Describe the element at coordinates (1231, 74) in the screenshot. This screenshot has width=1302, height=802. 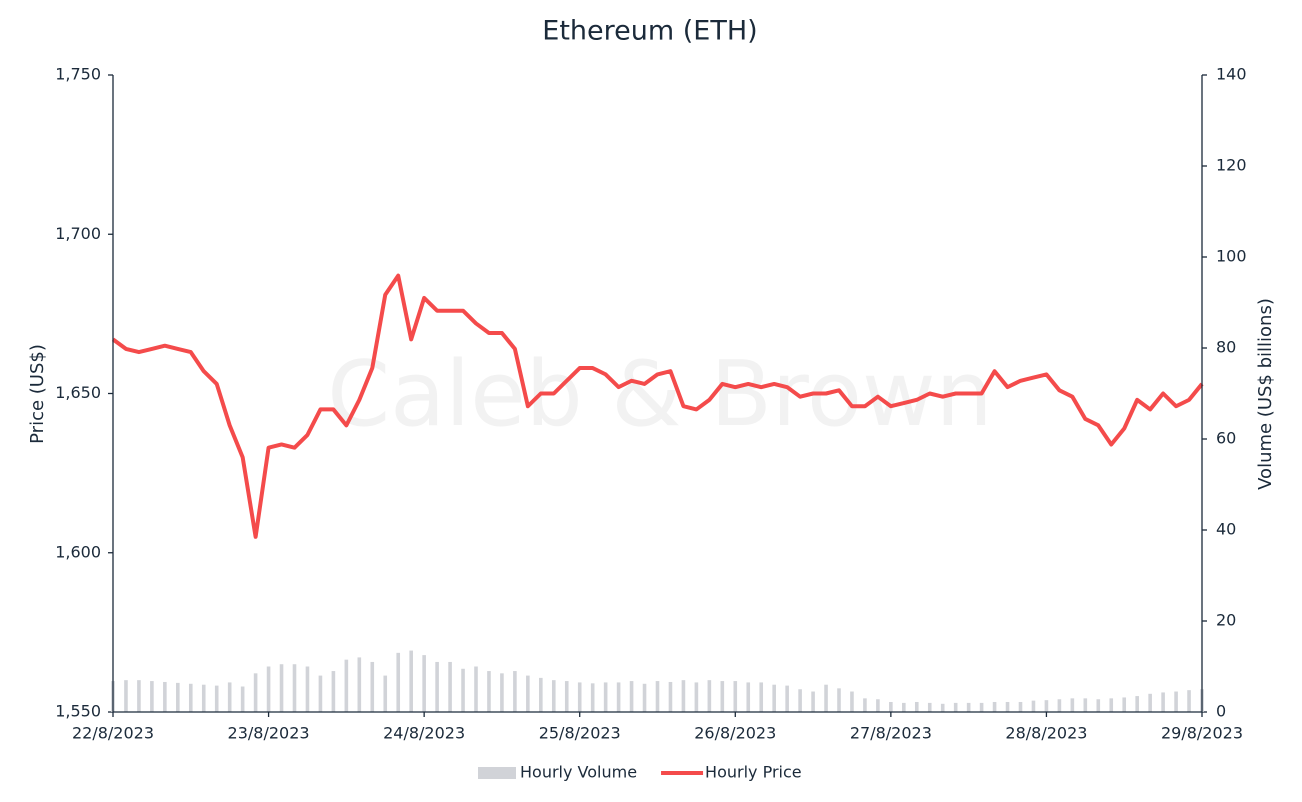
I see `y2-tick-label: 140` at that location.